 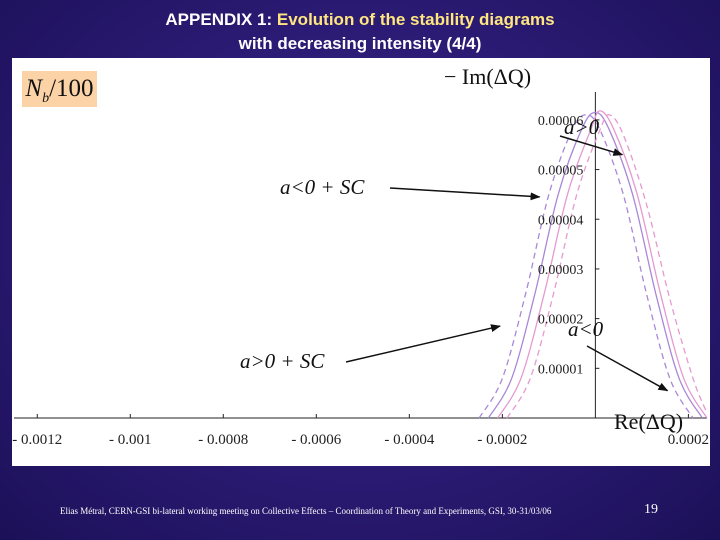 What do you see at coordinates (282, 361) in the screenshot?
I see `annotation-label: a>0 + SC` at bounding box center [282, 361].